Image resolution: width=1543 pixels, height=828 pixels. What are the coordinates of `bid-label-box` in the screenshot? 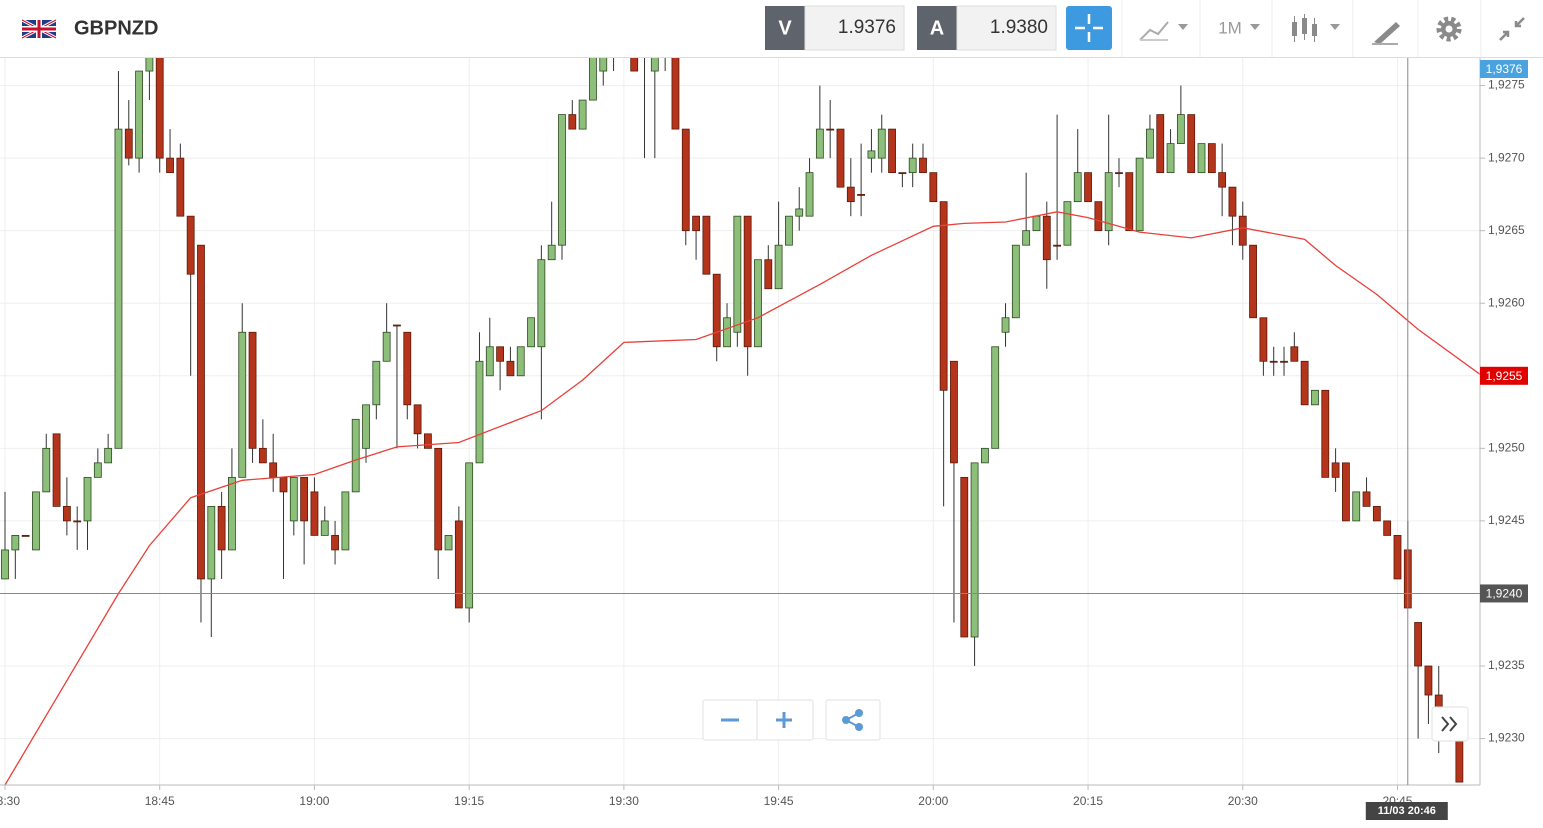 It's located at (785, 28).